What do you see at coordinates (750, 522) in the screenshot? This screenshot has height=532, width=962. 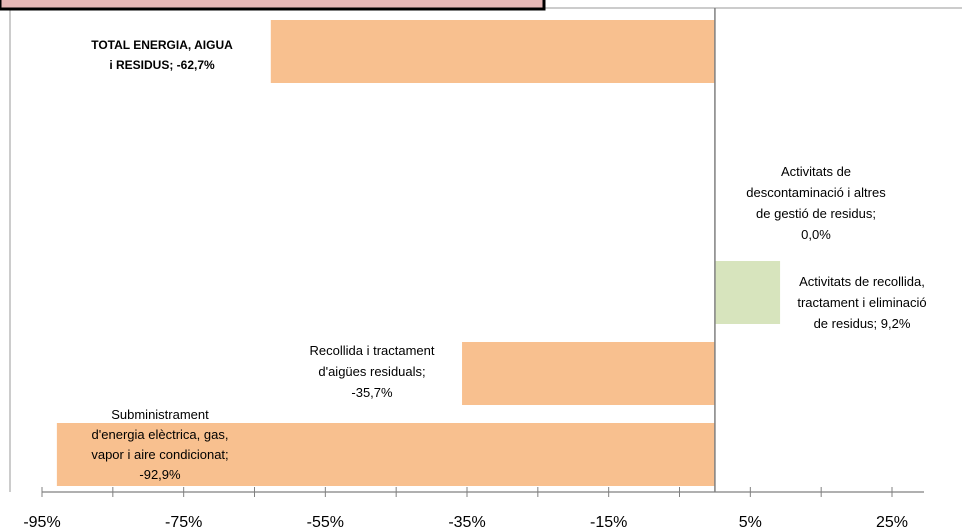 I see `x-tick-label: 5%` at bounding box center [750, 522].